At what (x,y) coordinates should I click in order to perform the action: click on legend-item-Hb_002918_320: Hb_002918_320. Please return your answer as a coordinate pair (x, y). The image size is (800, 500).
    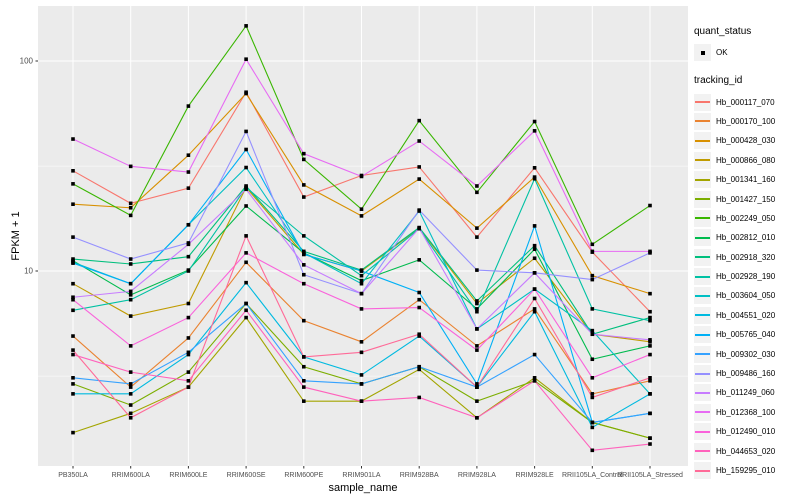
    Looking at the image, I should click on (747, 257).